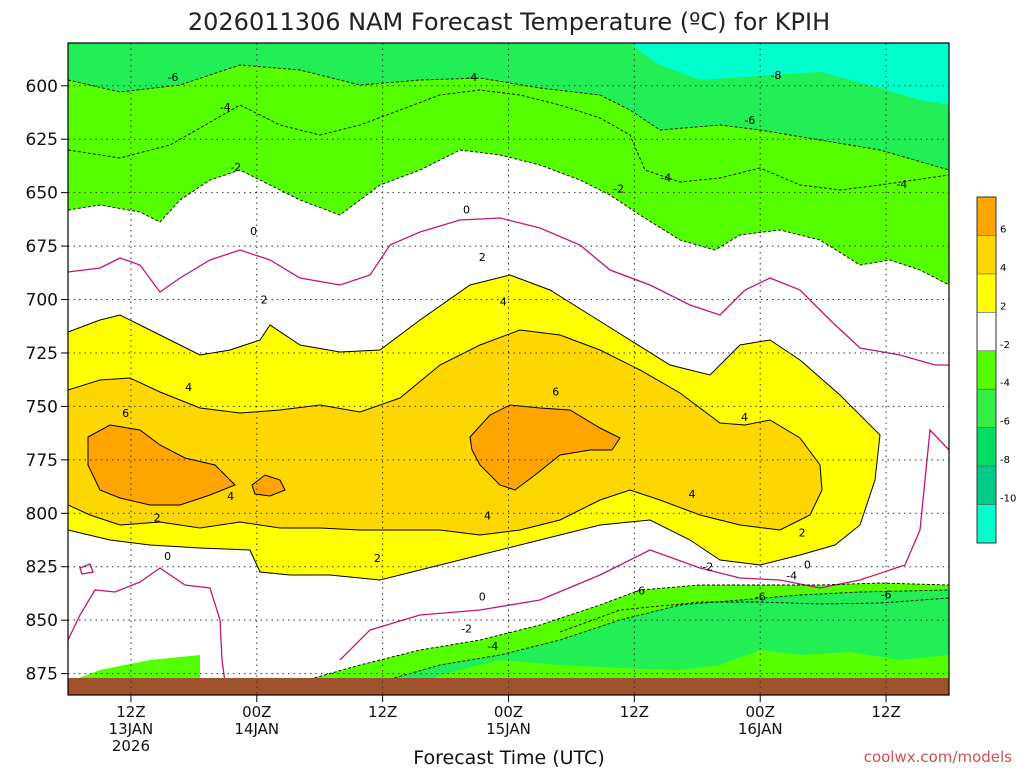  I want to click on fill-lower-white, so click(149, 625).